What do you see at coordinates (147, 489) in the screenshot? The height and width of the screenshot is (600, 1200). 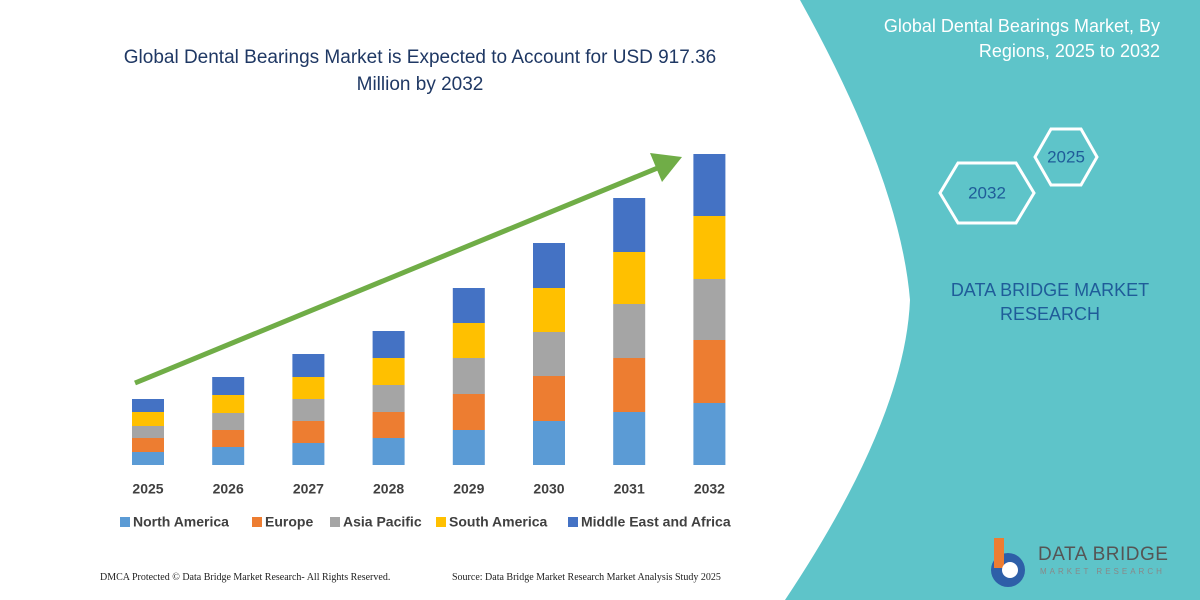 I see `x-tick-label: 2025` at bounding box center [147, 489].